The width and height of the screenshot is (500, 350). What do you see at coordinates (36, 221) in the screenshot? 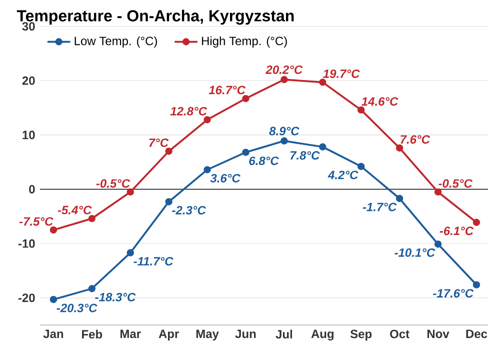
I see `data-label: -7.5°C` at bounding box center [36, 221].